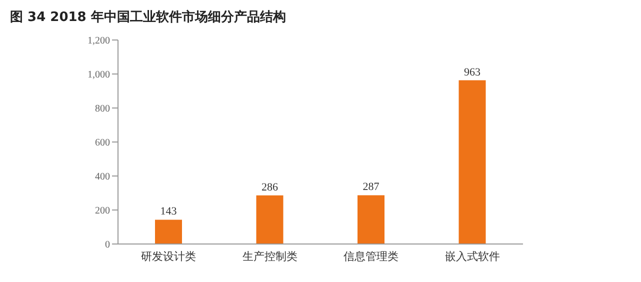  Describe the element at coordinates (472, 72) in the screenshot. I see `data-label: 963` at that location.